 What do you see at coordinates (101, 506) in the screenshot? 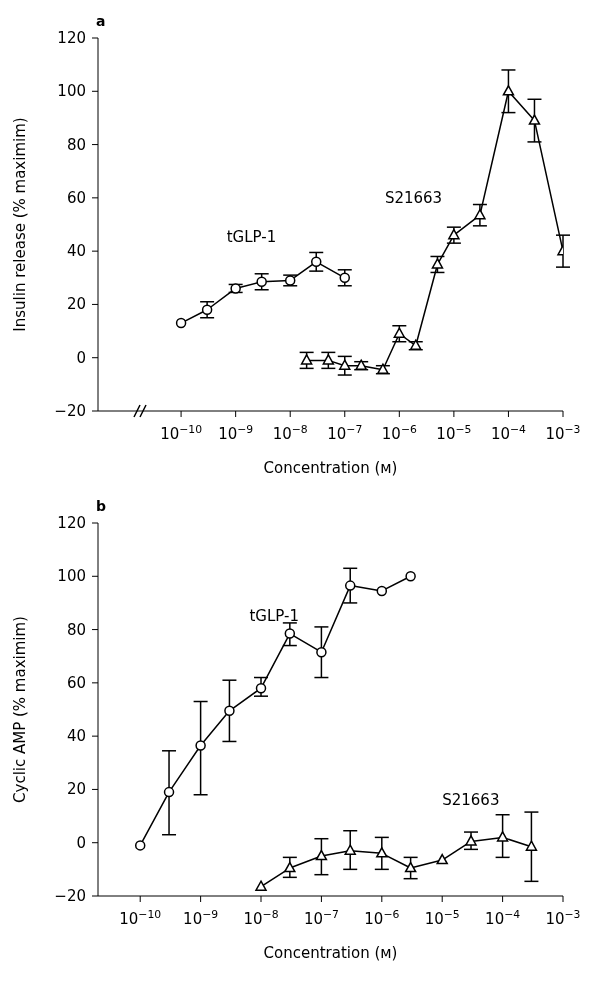
I see `chart-title: b` at bounding box center [101, 506].